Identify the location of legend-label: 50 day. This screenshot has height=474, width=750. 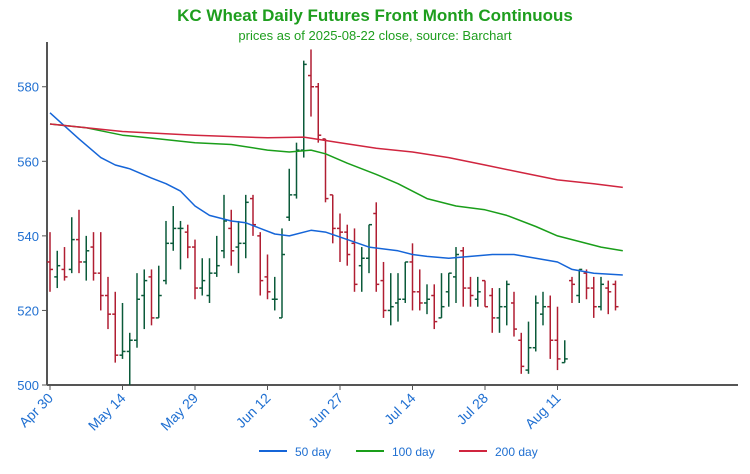
(313, 452).